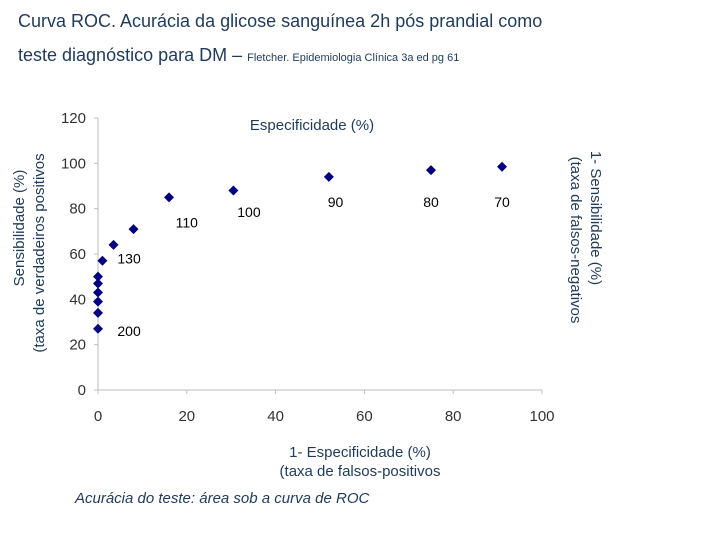  Describe the element at coordinates (129, 331) in the screenshot. I see `cutoff-label: 200` at that location.